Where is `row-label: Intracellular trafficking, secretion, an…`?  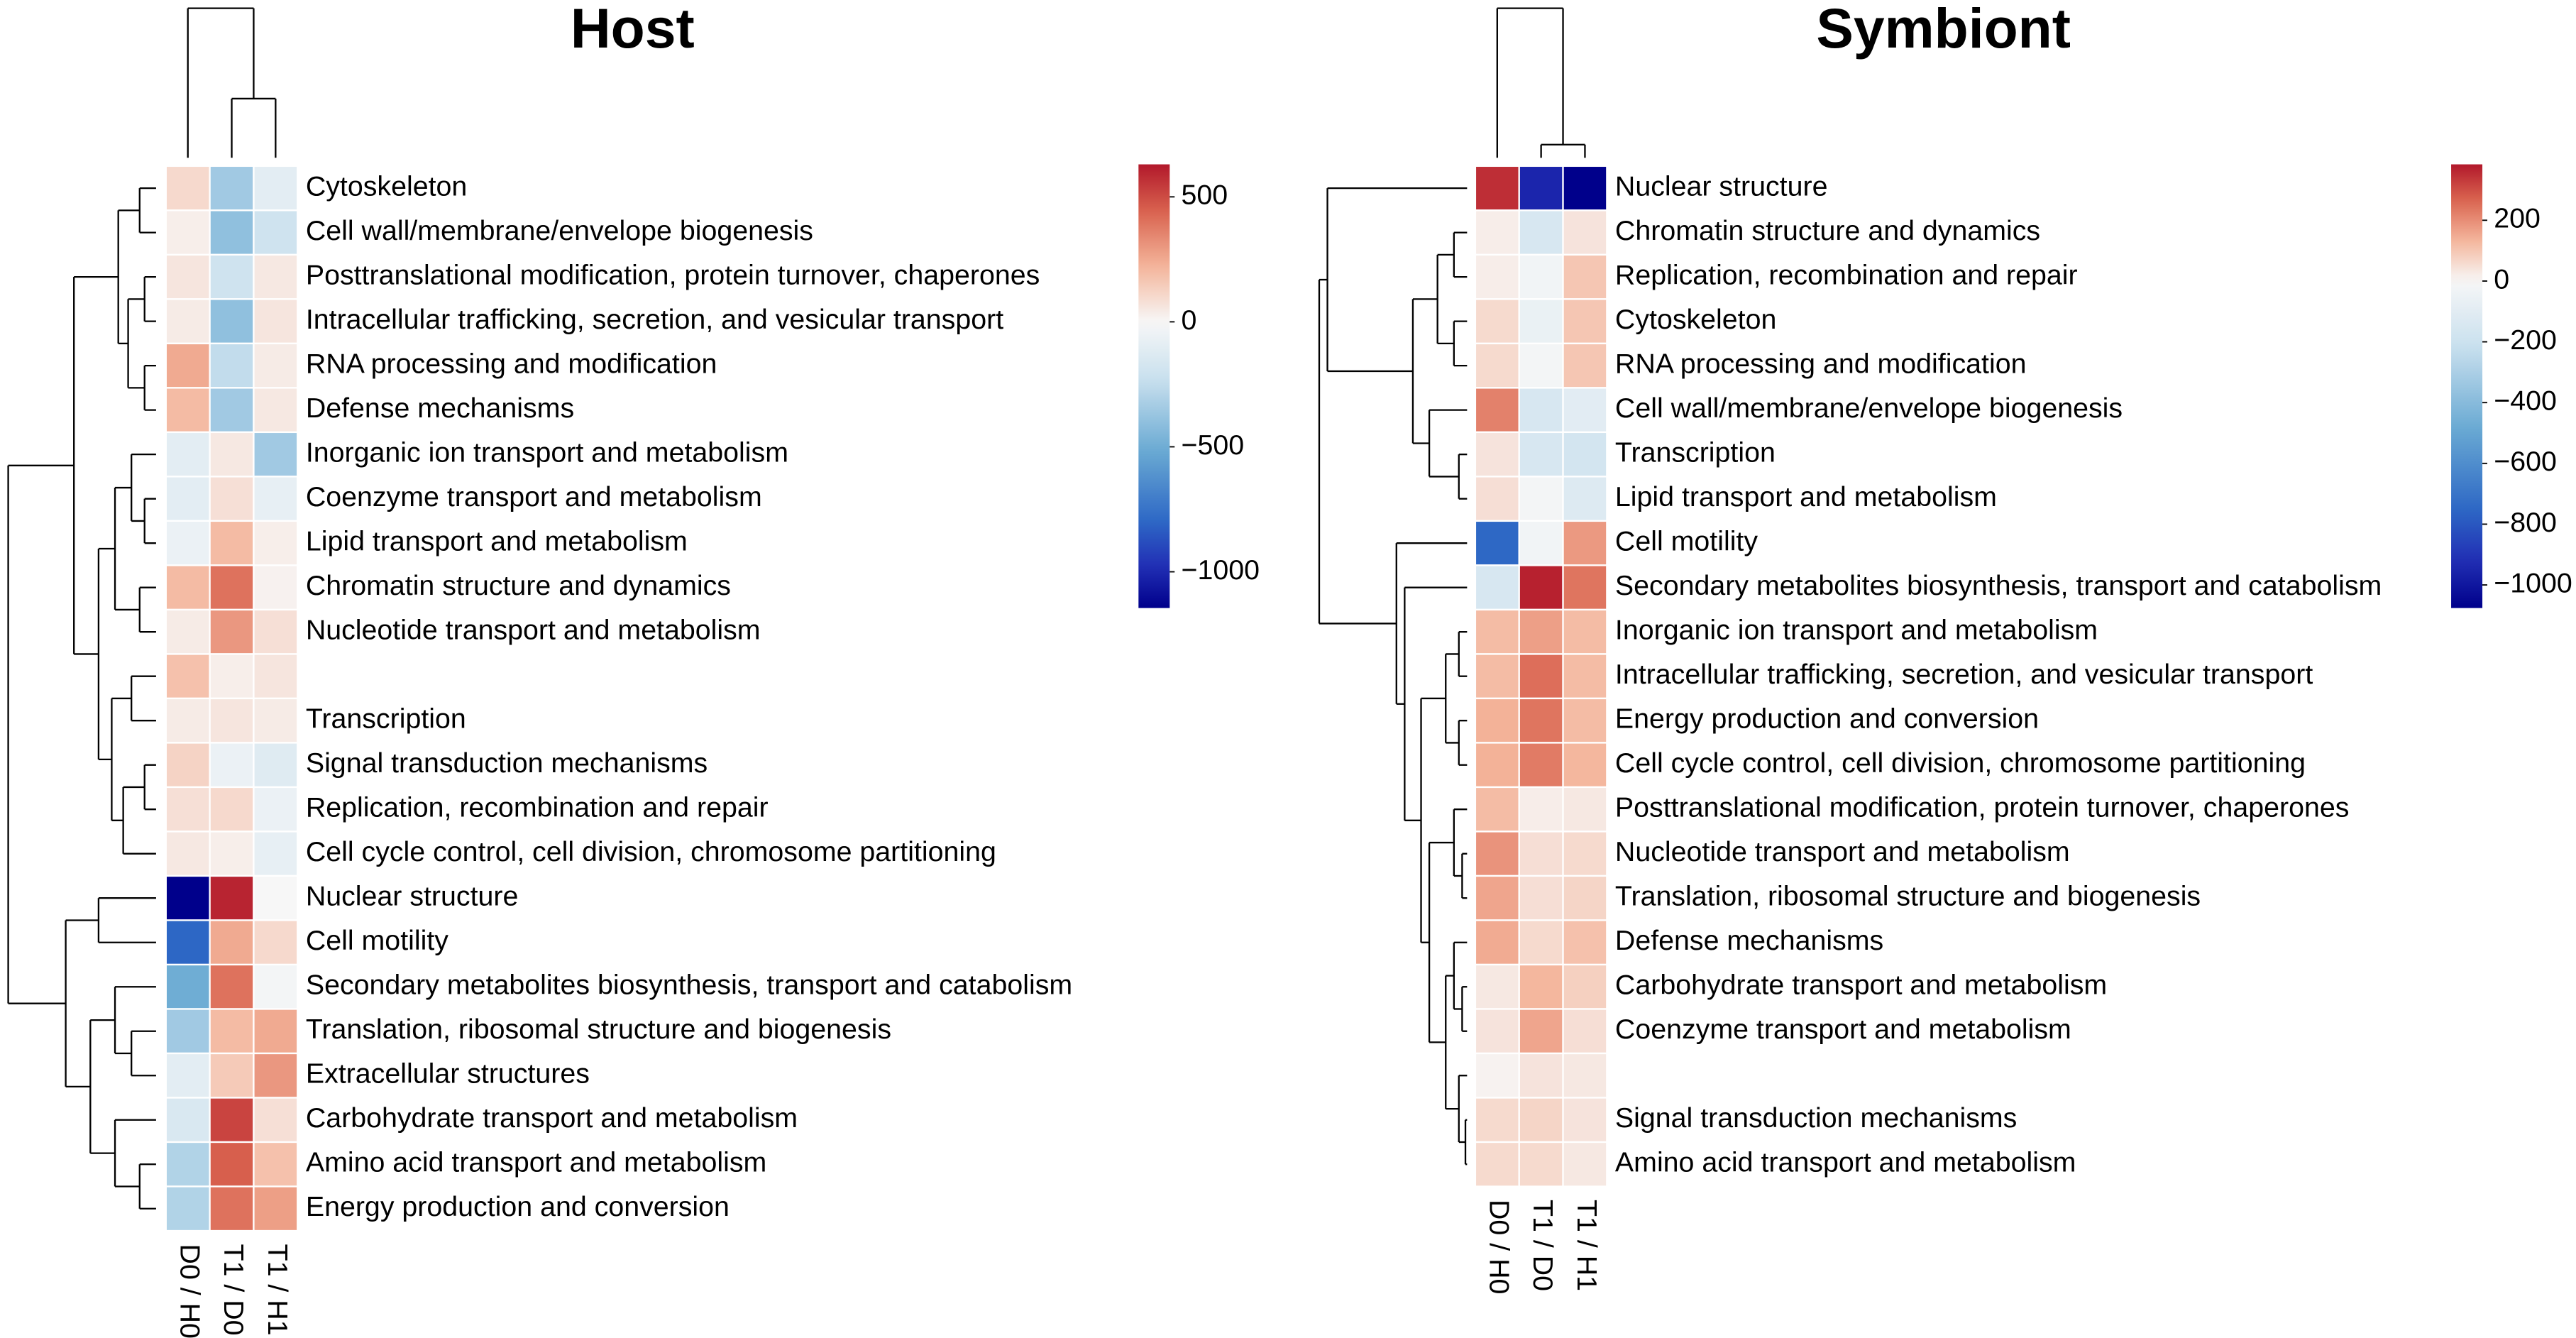 row-label: Intracellular trafficking, secretion, an… is located at coordinates (1964, 674).